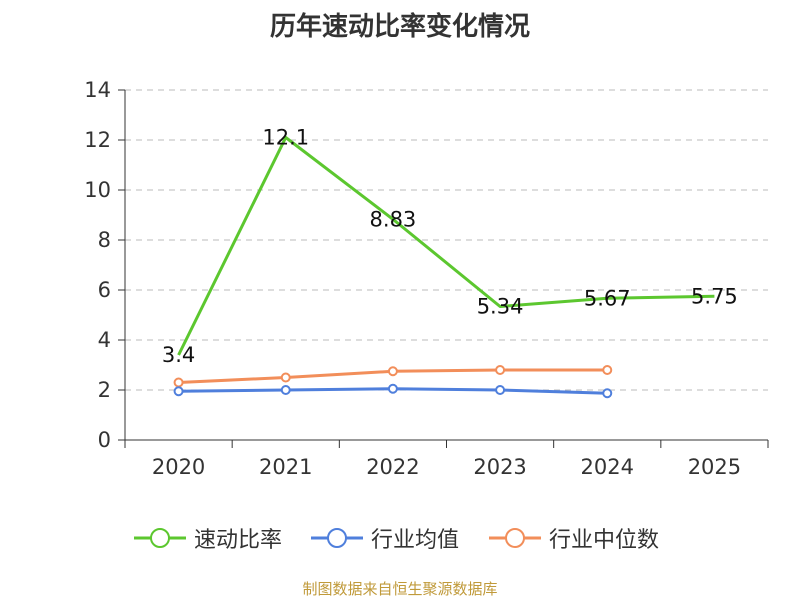 This screenshot has height=600, width=800. Describe the element at coordinates (499, 467) in the screenshot. I see `x-tick-label: 2023` at that location.